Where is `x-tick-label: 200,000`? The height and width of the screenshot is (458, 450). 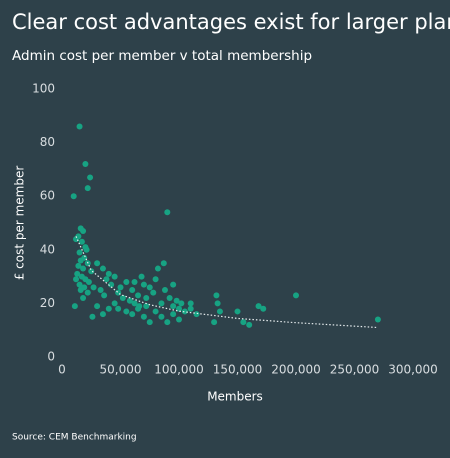 x-tick-label: 200,000 is located at coordinates (296, 370).